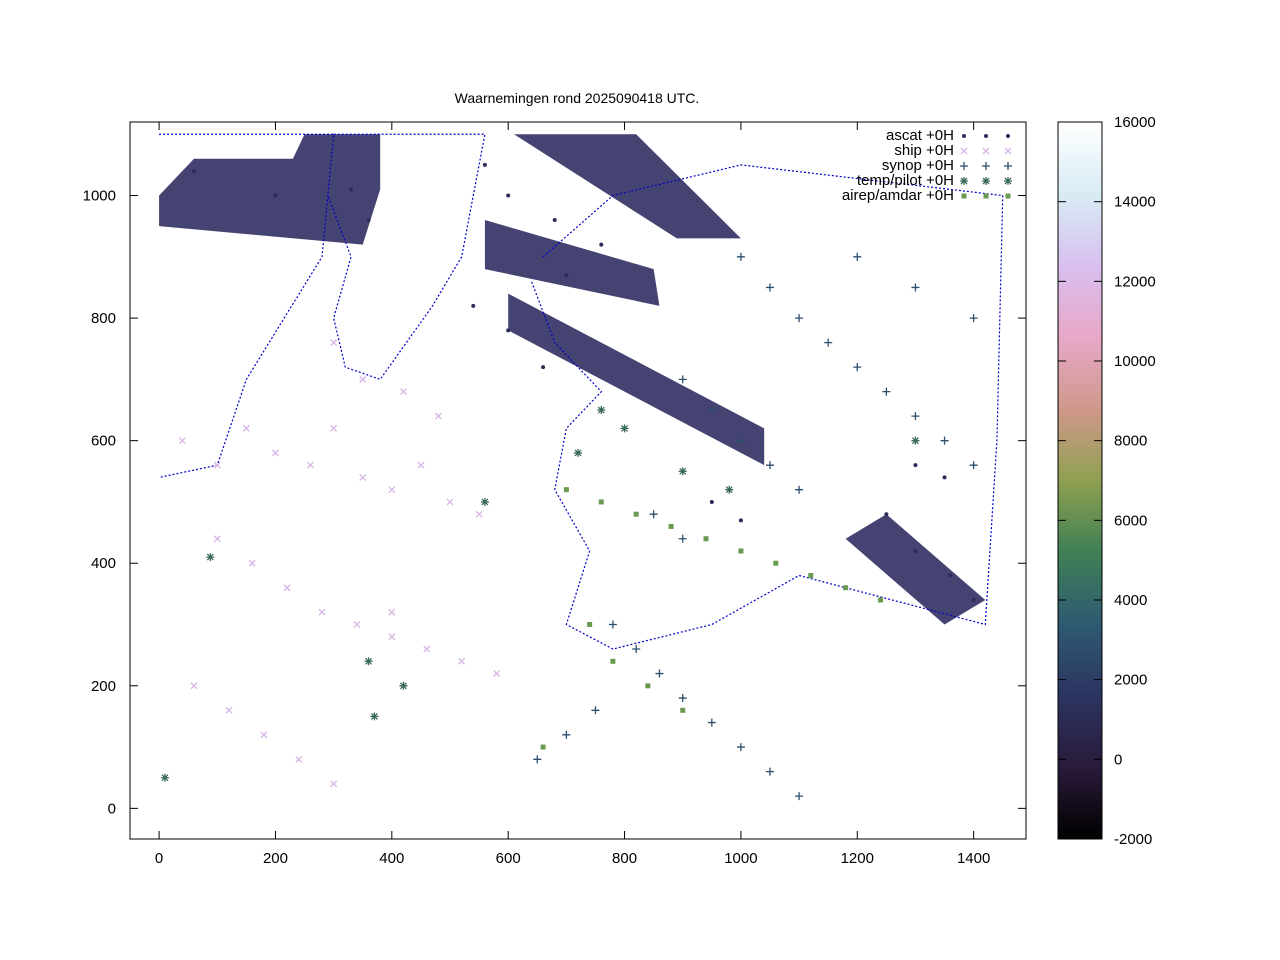 This screenshot has width=1280, height=960. Describe the element at coordinates (112, 808) in the screenshot. I see `y-tick-label: 0` at that location.